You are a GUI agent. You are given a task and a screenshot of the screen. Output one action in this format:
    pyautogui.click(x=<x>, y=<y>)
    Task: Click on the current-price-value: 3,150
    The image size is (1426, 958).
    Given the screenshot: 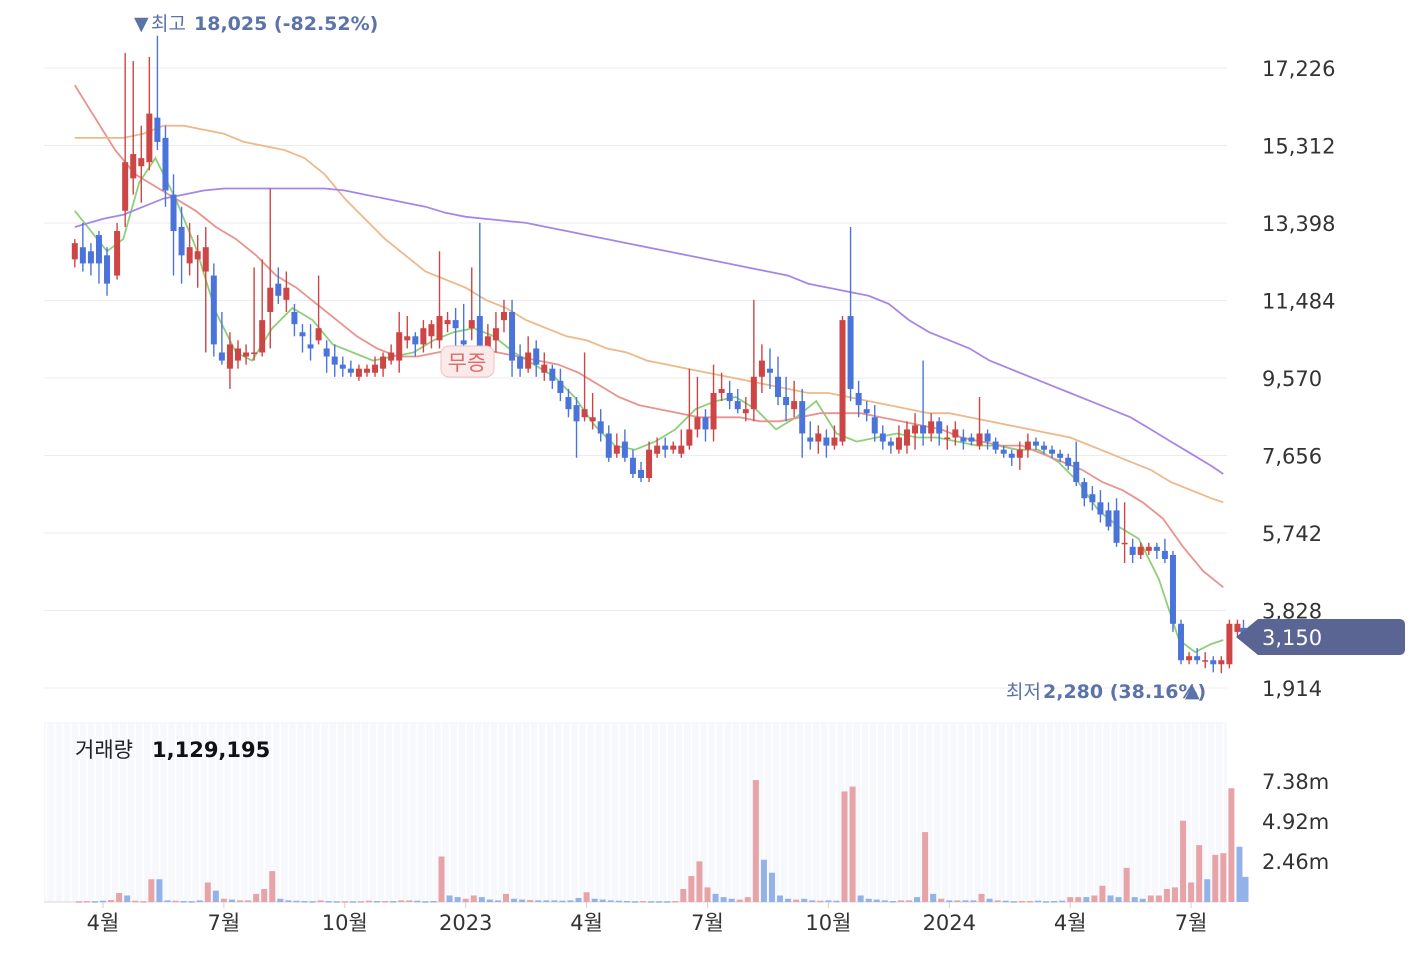 What is the action you would take?
    pyautogui.click(x=1292, y=638)
    